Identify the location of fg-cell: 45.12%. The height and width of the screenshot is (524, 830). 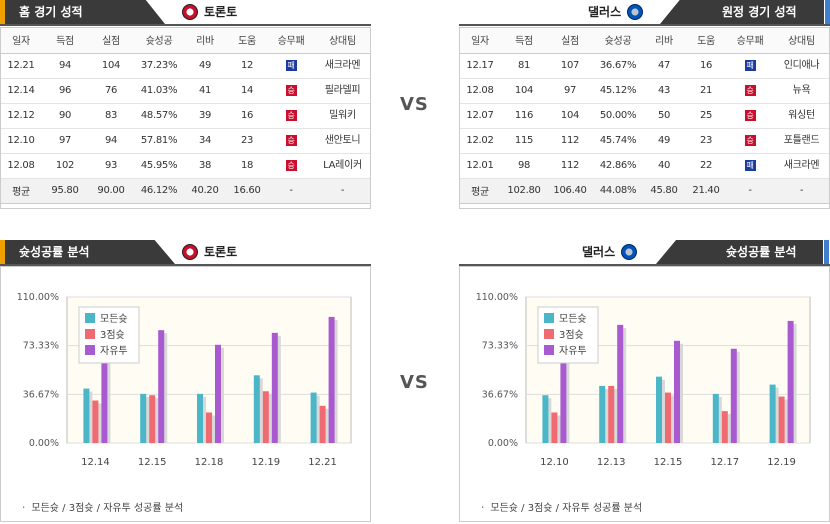
(618, 91).